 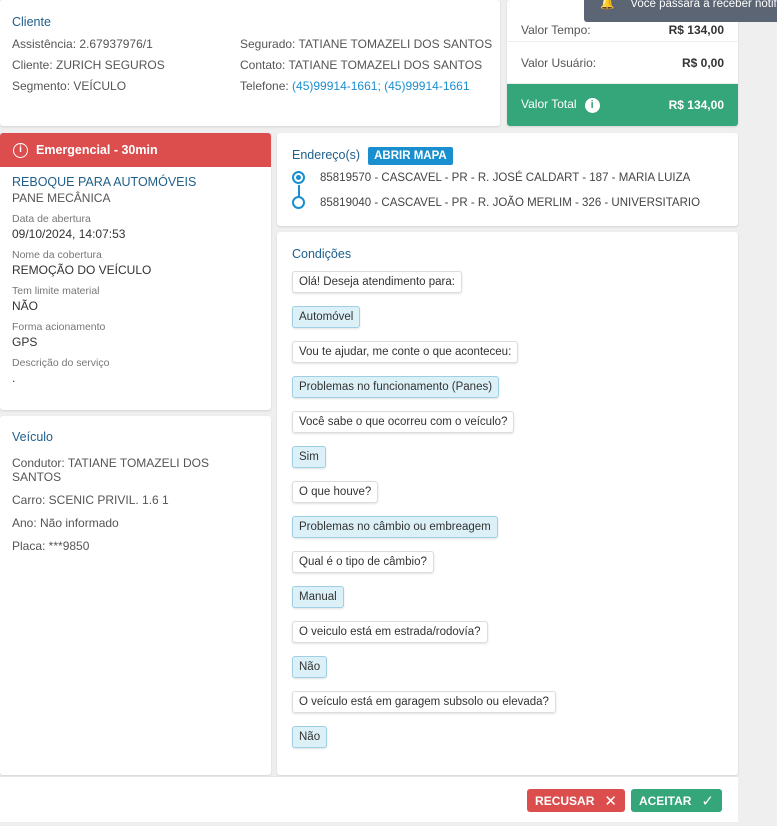 I want to click on answer-bubble: Sim, so click(x=309, y=457).